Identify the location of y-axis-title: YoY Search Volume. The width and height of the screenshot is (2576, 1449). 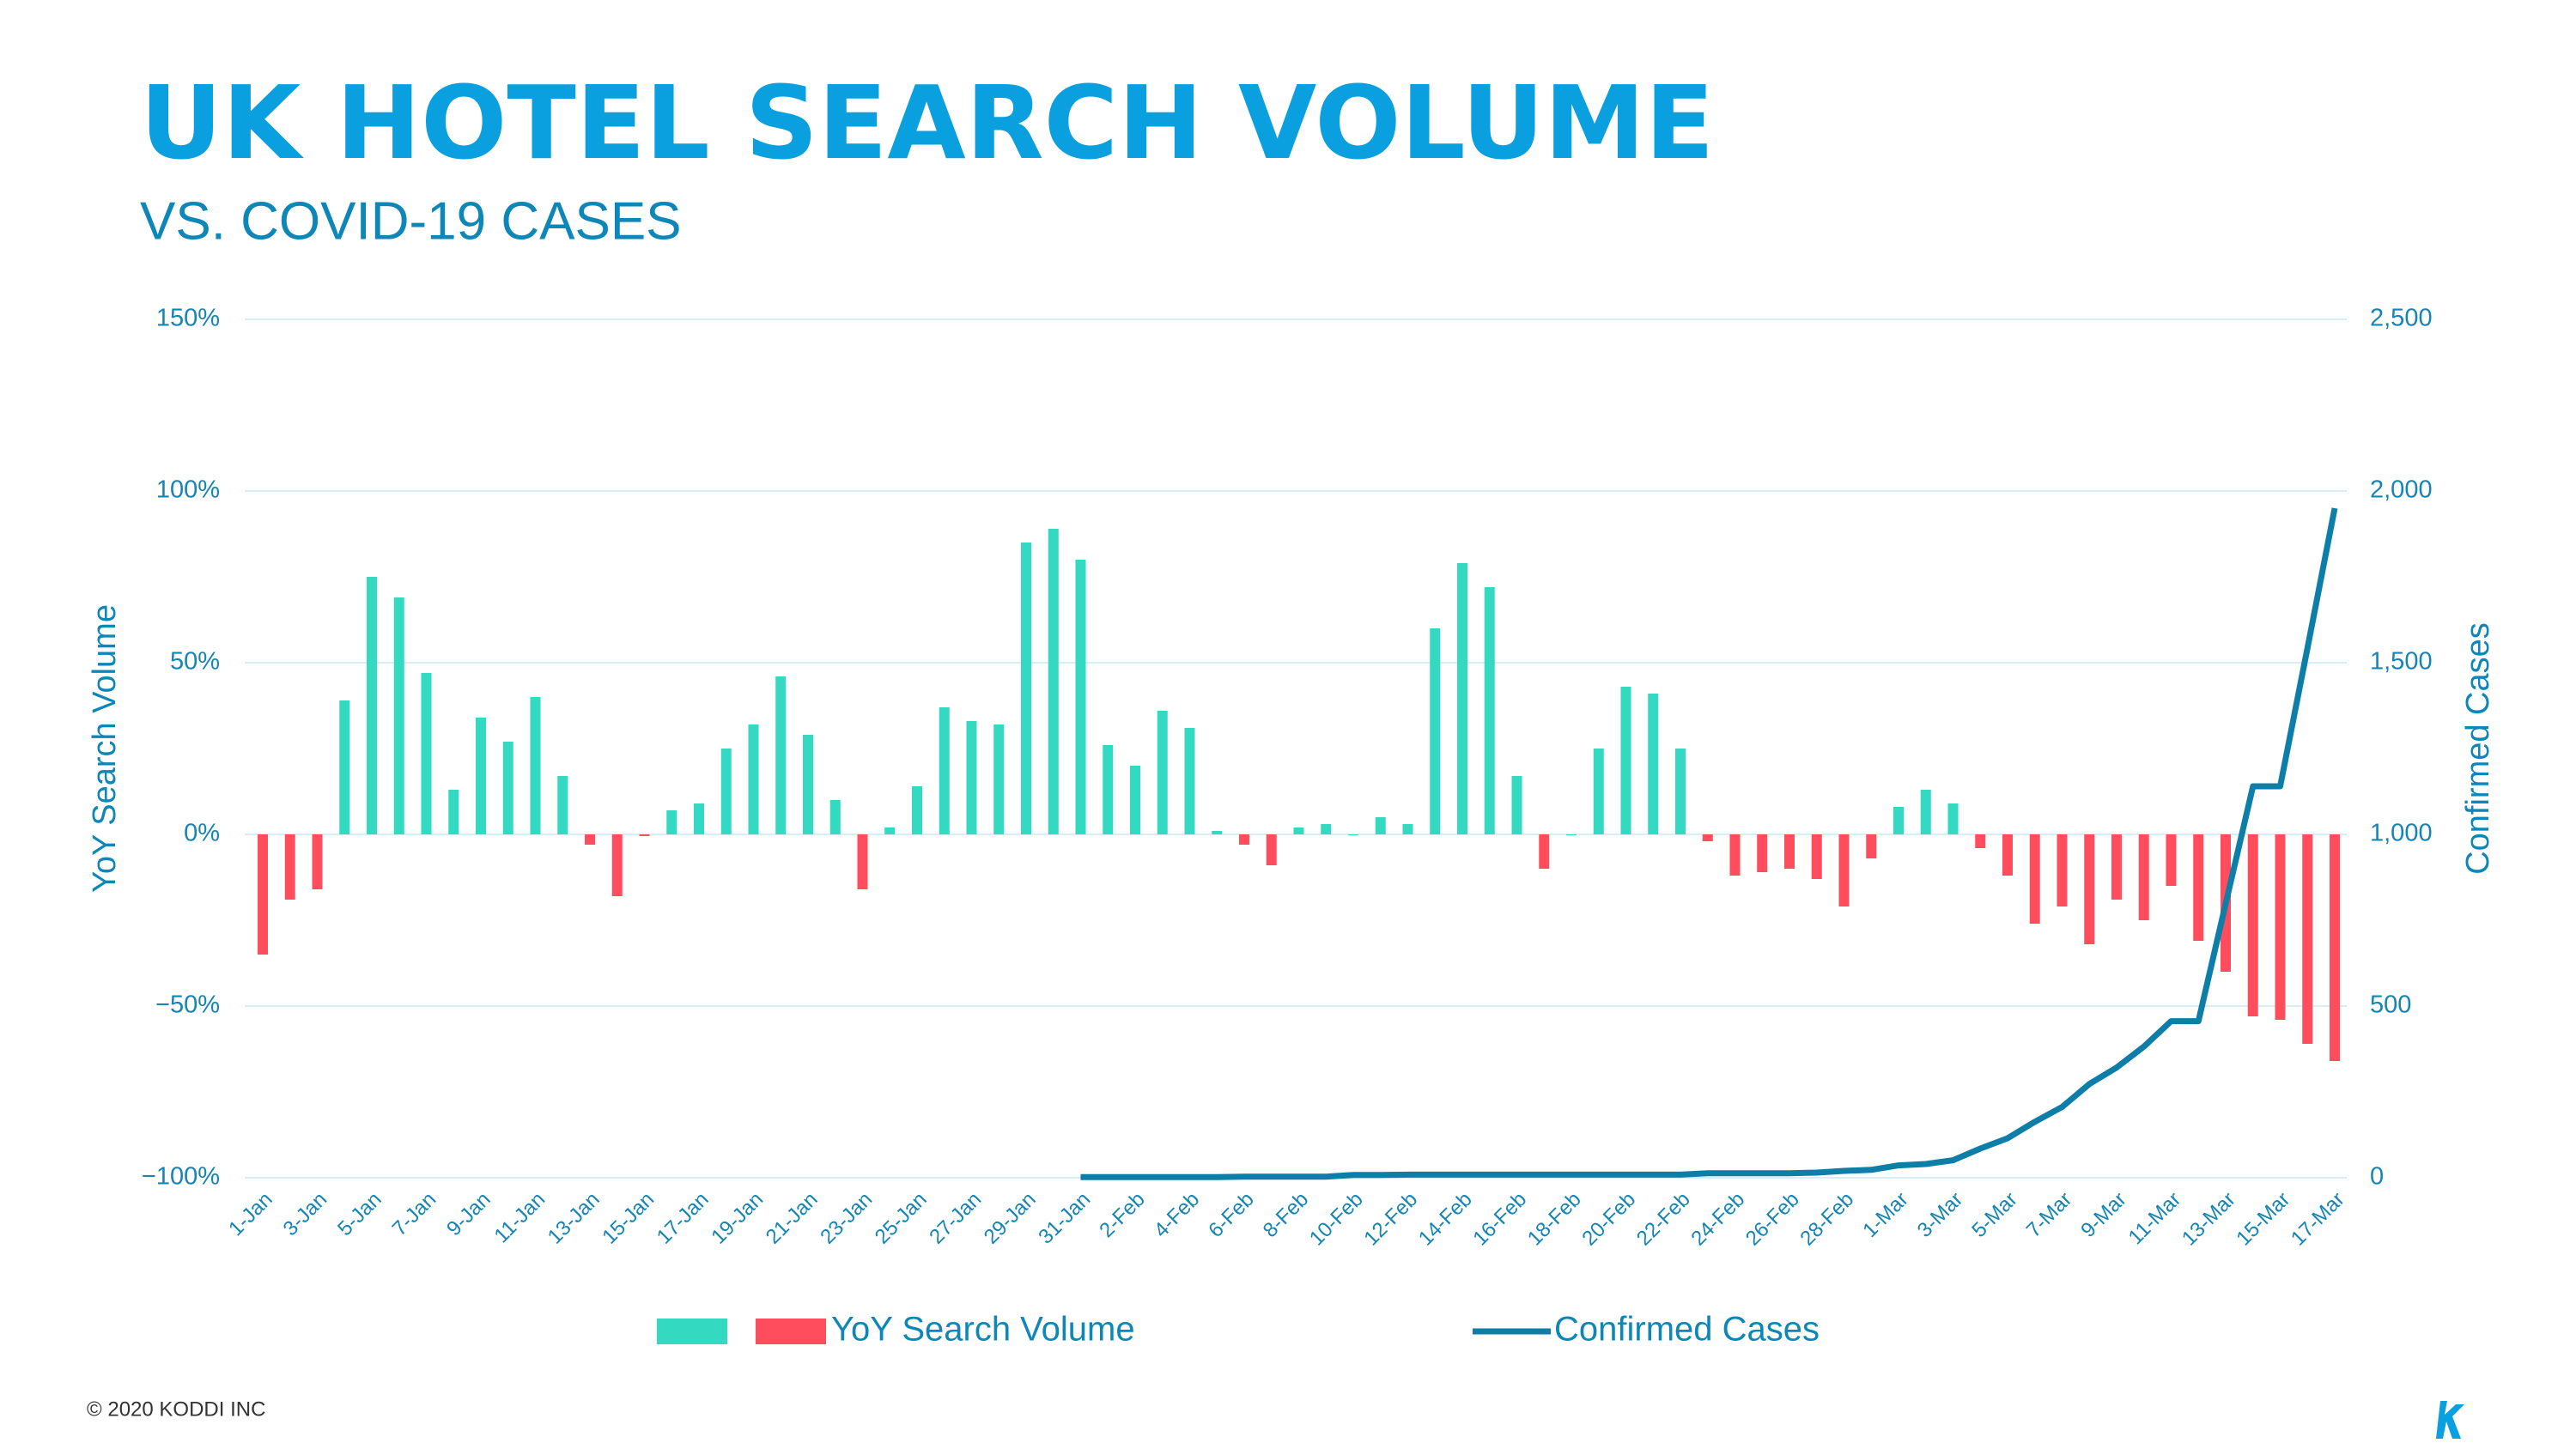
(105, 748).